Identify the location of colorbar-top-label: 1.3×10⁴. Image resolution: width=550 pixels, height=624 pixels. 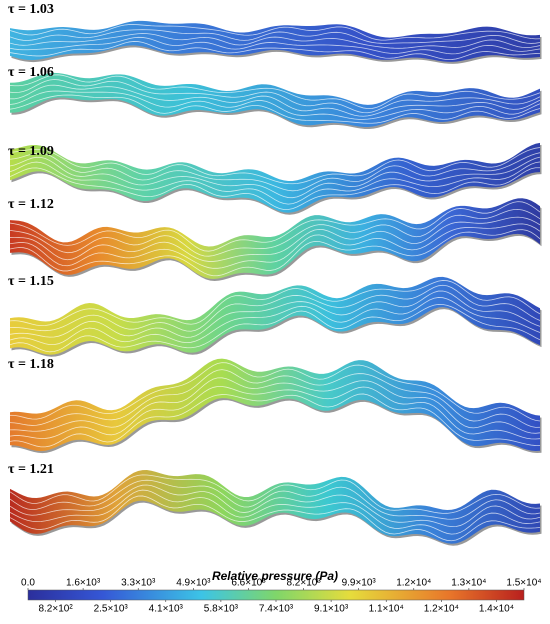
(468, 583).